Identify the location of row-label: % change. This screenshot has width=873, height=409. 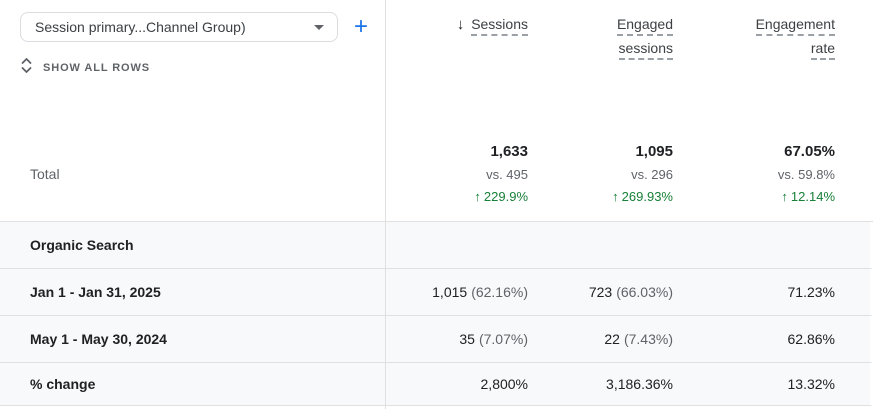
(63, 384).